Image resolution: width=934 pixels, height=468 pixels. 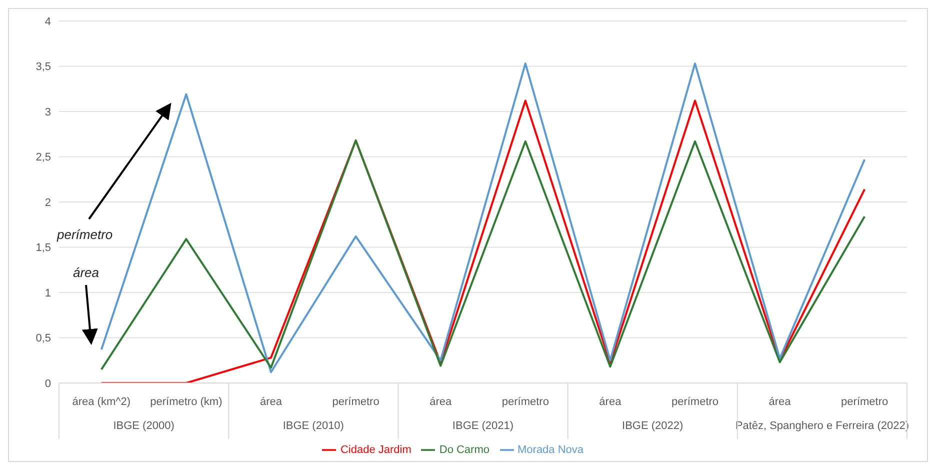 What do you see at coordinates (47, 22) in the screenshot?
I see `y-tick-label: 4` at bounding box center [47, 22].